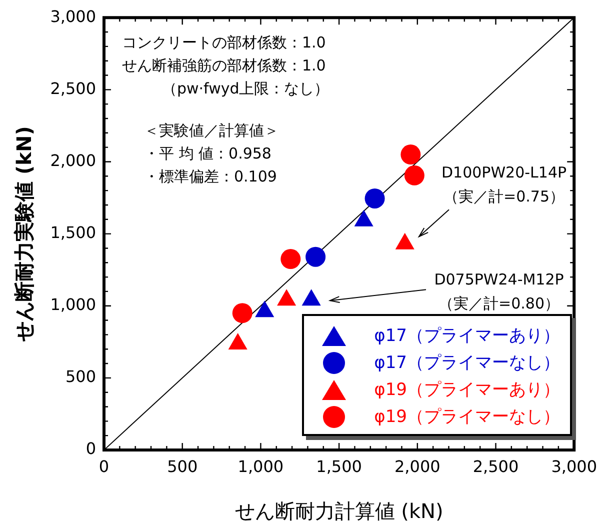  I want to click on annotation: D075PW24-M12P, so click(499, 279).